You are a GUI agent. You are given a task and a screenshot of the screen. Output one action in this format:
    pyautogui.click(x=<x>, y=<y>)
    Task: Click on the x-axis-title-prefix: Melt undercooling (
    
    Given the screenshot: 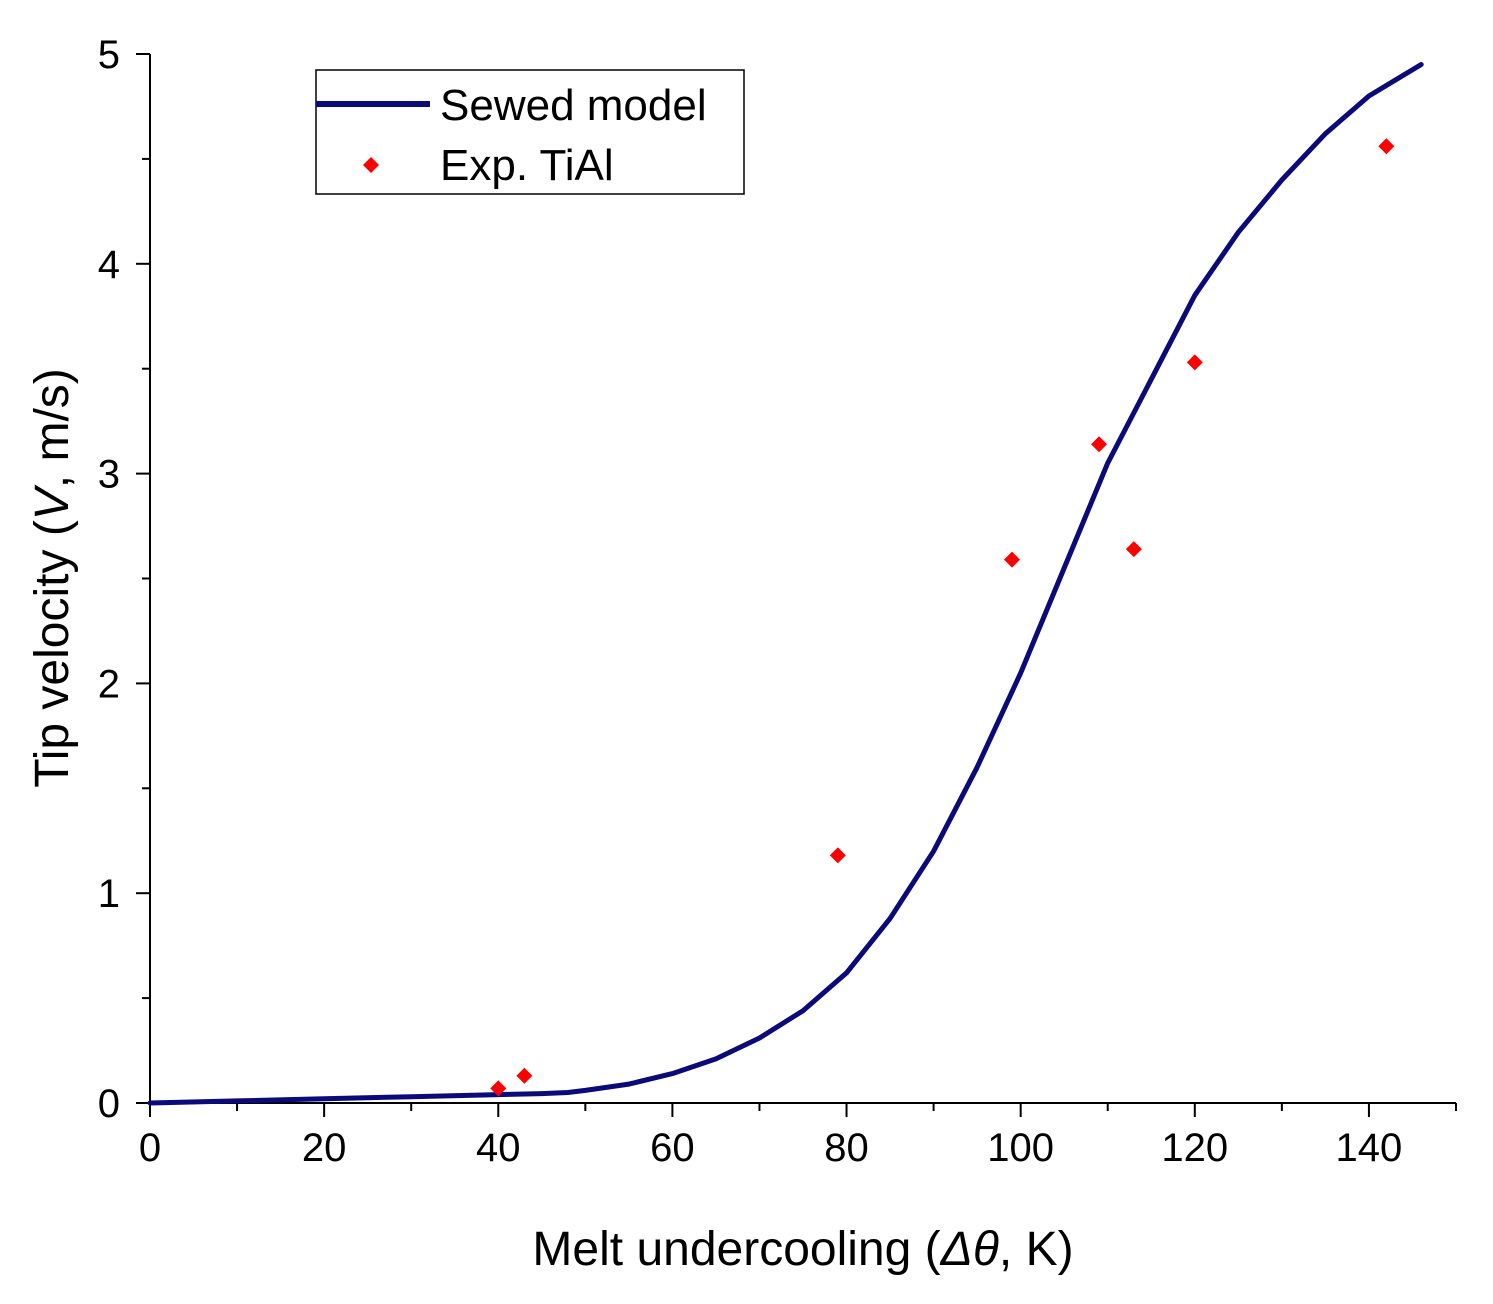 What is the action you would take?
    pyautogui.click(x=736, y=1249)
    